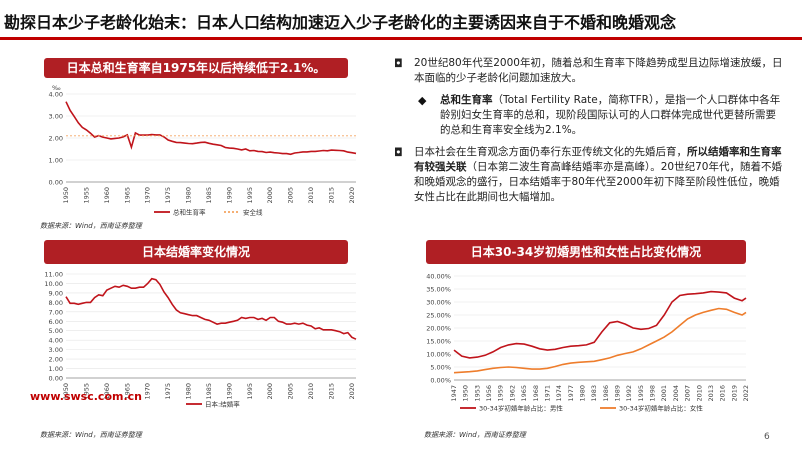 This screenshot has width=802, height=451. I want to click on series-line-总和生育率, so click(211, 128).